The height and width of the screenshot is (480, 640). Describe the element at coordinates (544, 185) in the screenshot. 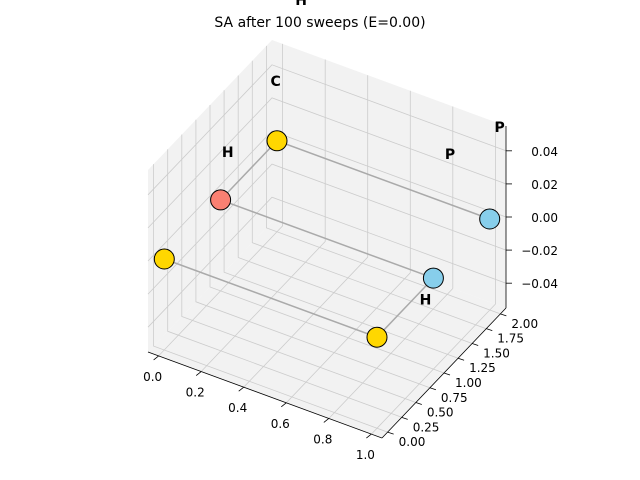

I see `z-tick-label: 0.02` at that location.